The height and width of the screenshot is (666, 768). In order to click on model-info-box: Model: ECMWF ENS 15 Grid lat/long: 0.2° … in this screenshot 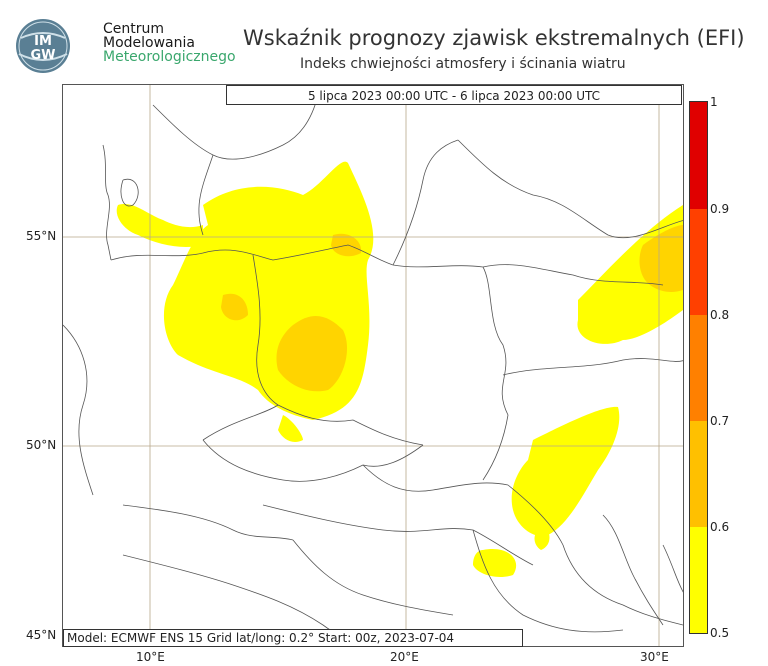, I will do `click(293, 638)`.